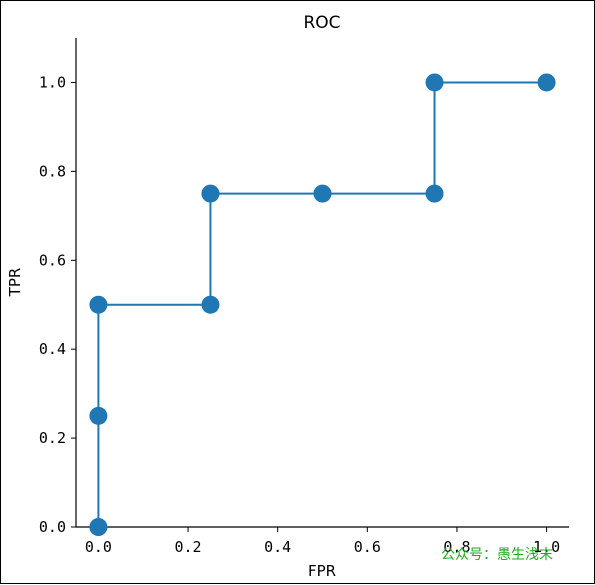  Describe the element at coordinates (321, 23) in the screenshot. I see `chart-title: ROC` at that location.